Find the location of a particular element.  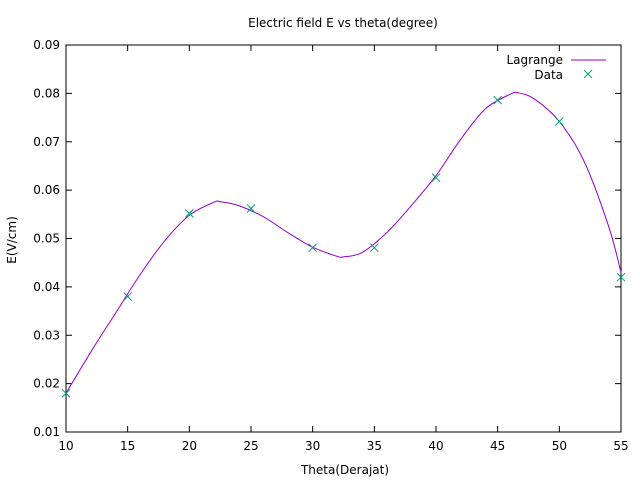

legend-label-data: Data is located at coordinates (548, 75).